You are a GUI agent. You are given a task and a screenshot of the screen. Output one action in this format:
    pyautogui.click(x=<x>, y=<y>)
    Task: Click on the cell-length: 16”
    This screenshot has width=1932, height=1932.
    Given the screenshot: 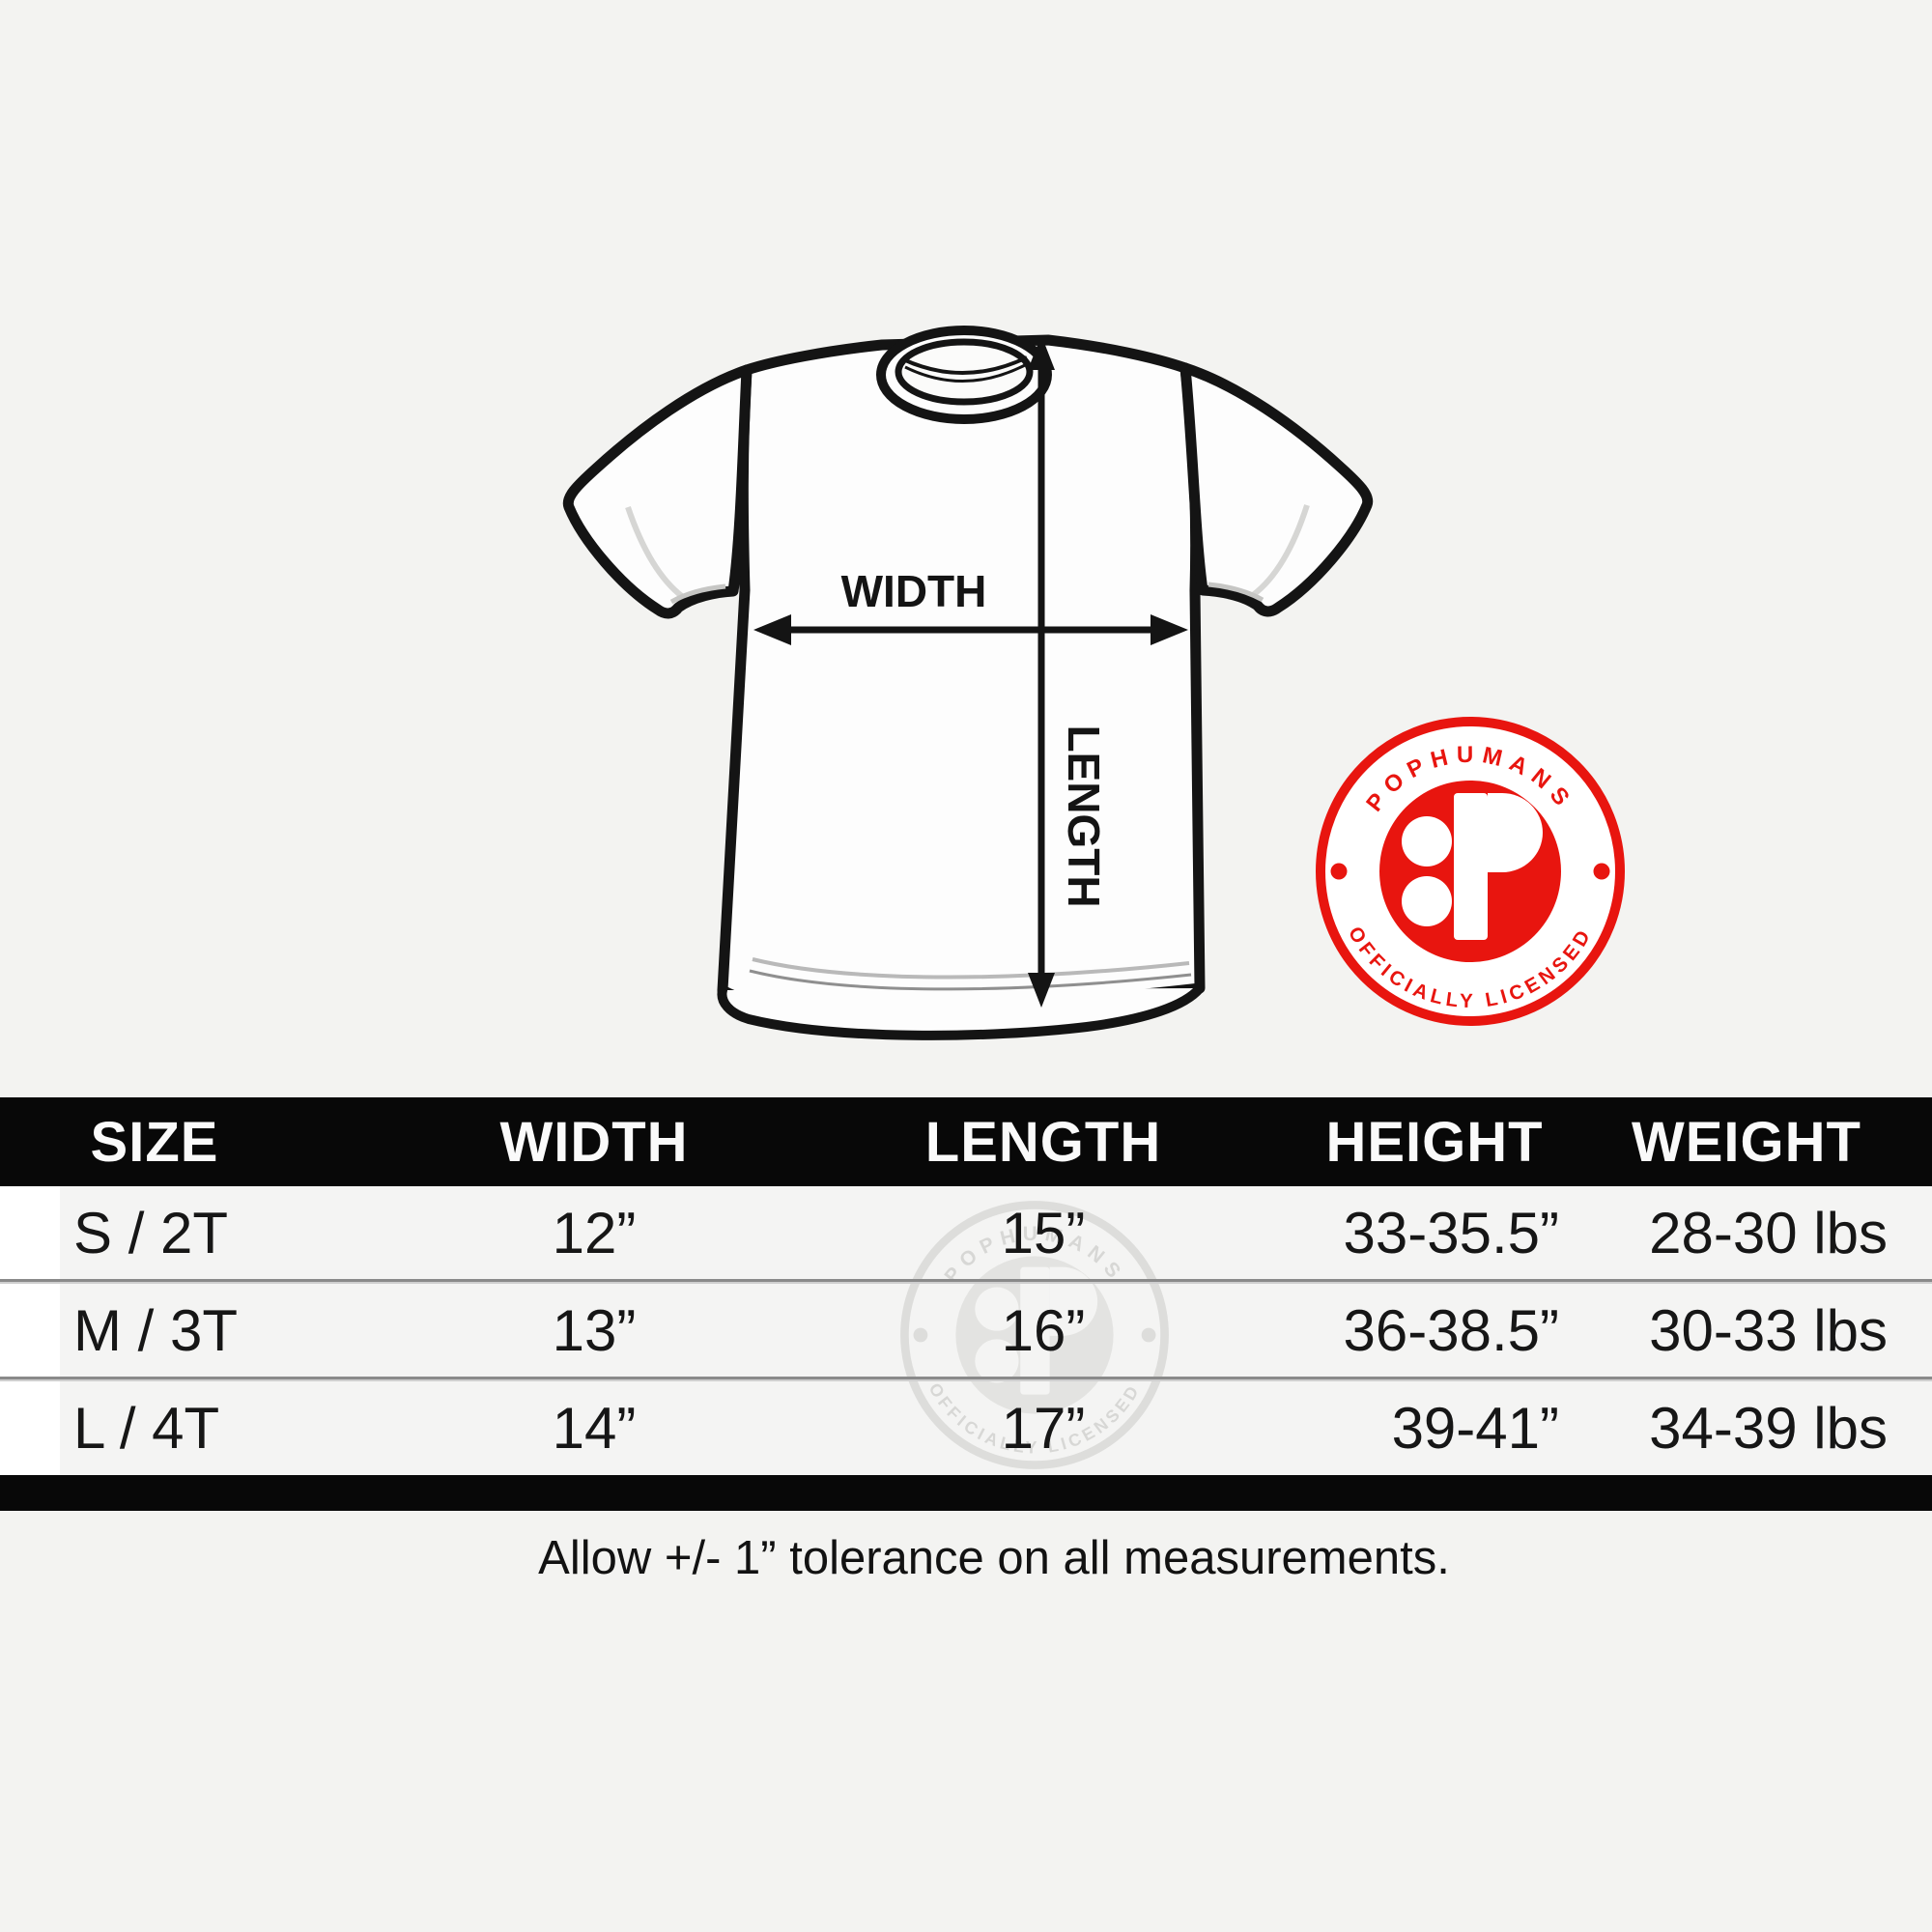 What is the action you would take?
    pyautogui.click(x=1043, y=1330)
    